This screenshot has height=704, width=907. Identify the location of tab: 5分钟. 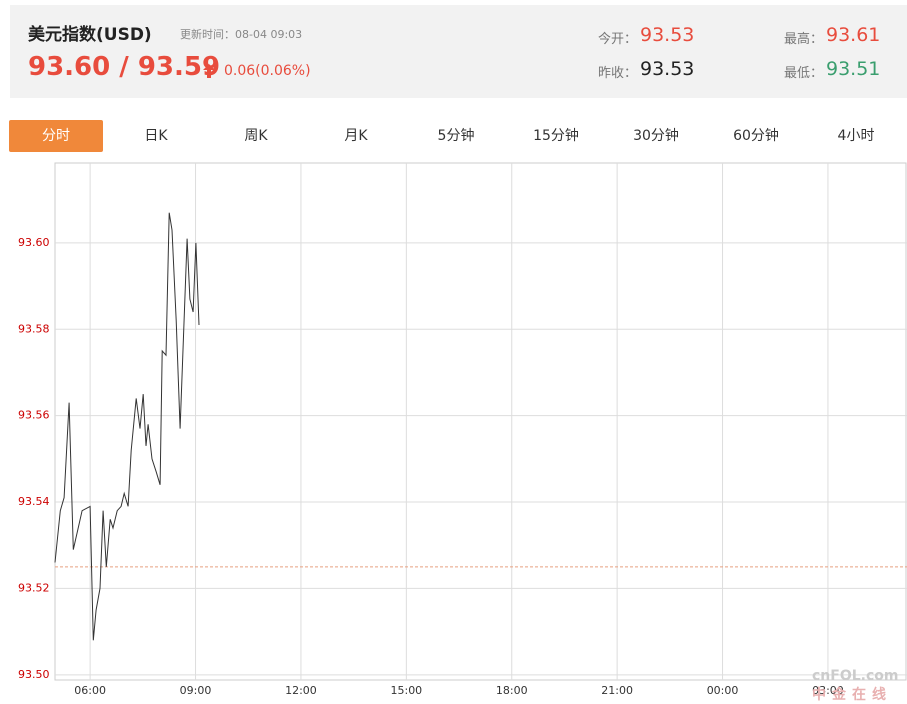
(456, 136).